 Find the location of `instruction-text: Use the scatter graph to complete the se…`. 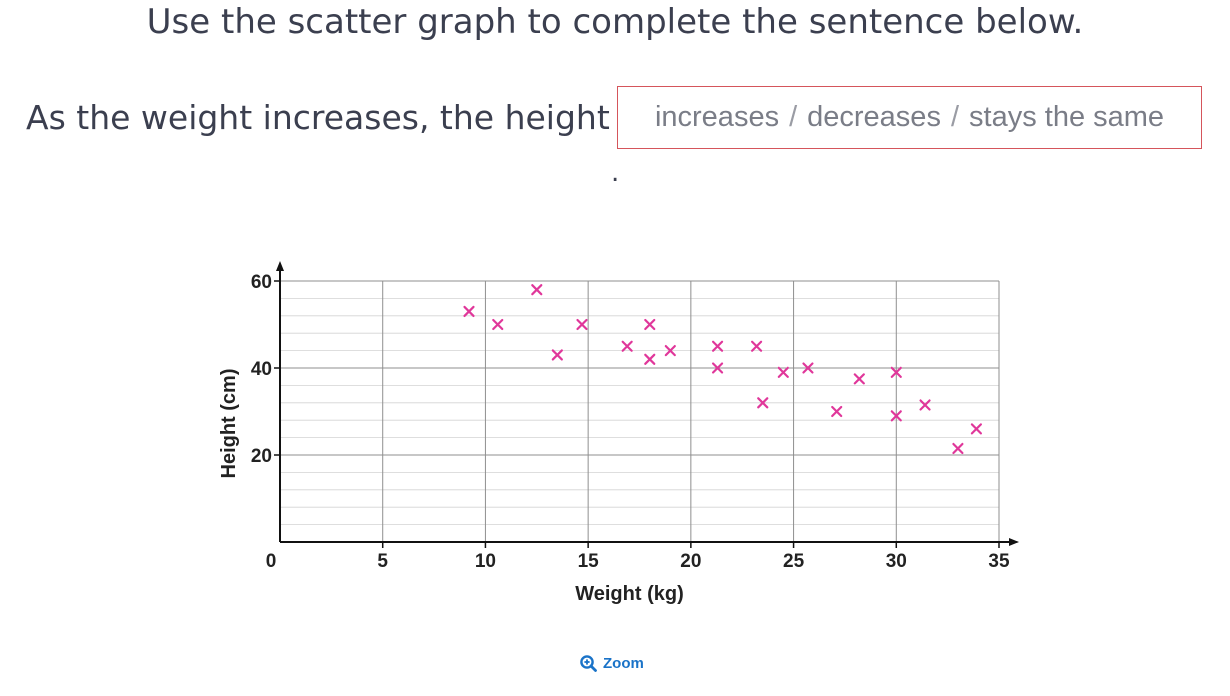

instruction-text: Use the scatter graph to complete the se… is located at coordinates (615, 22).